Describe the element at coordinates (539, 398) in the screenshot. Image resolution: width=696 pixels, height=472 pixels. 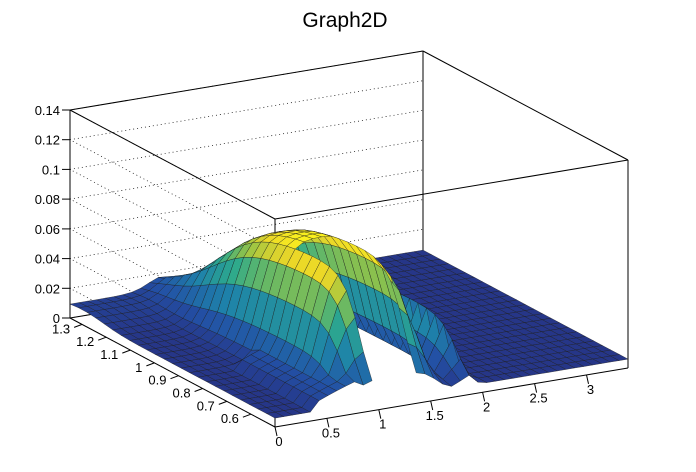
I see `x-tick-label: 2.5` at that location.